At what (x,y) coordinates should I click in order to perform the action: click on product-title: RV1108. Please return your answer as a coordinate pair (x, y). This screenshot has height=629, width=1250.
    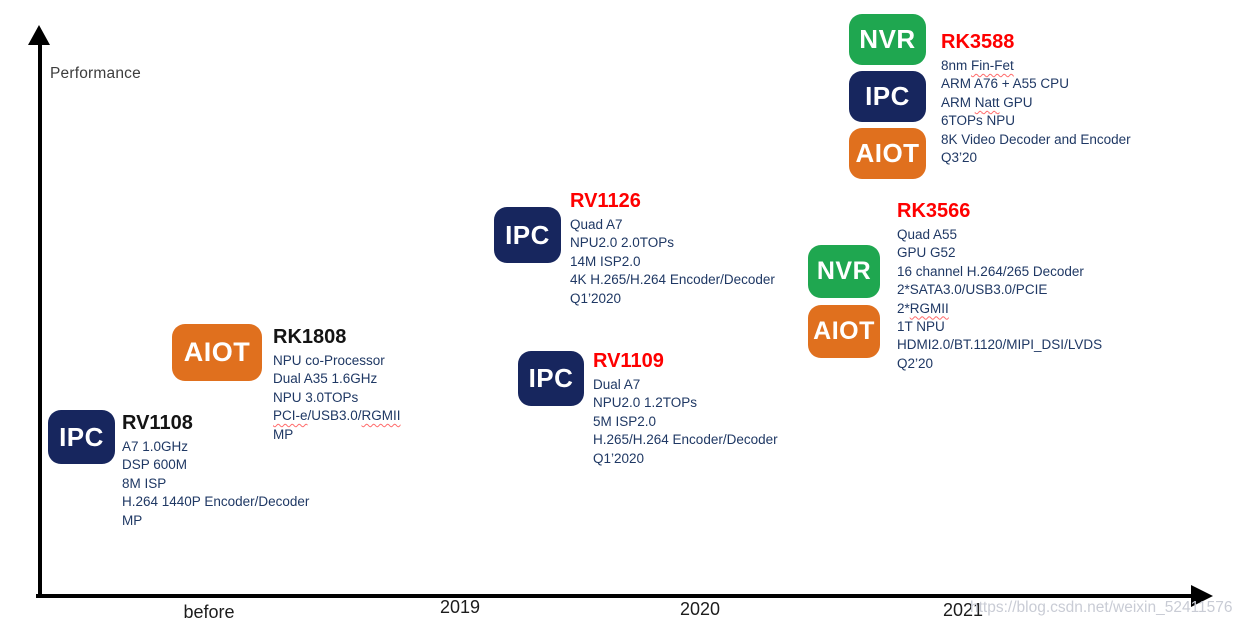
    Looking at the image, I should click on (157, 423).